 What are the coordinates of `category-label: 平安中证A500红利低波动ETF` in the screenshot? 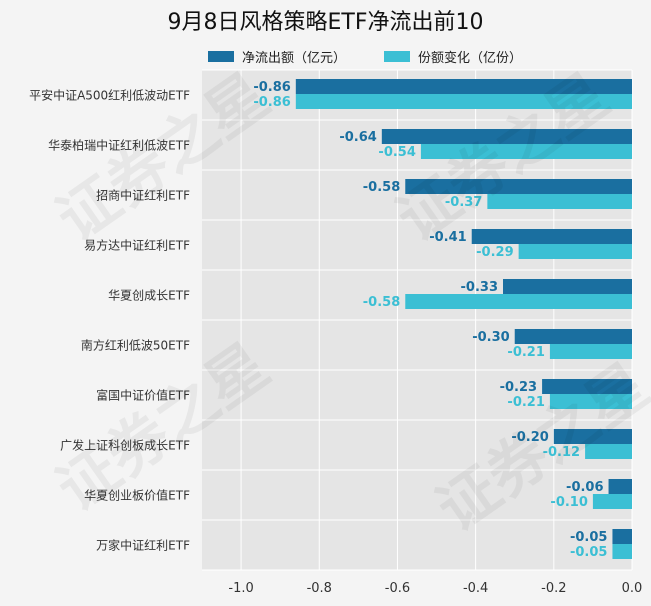 It's located at (109, 95).